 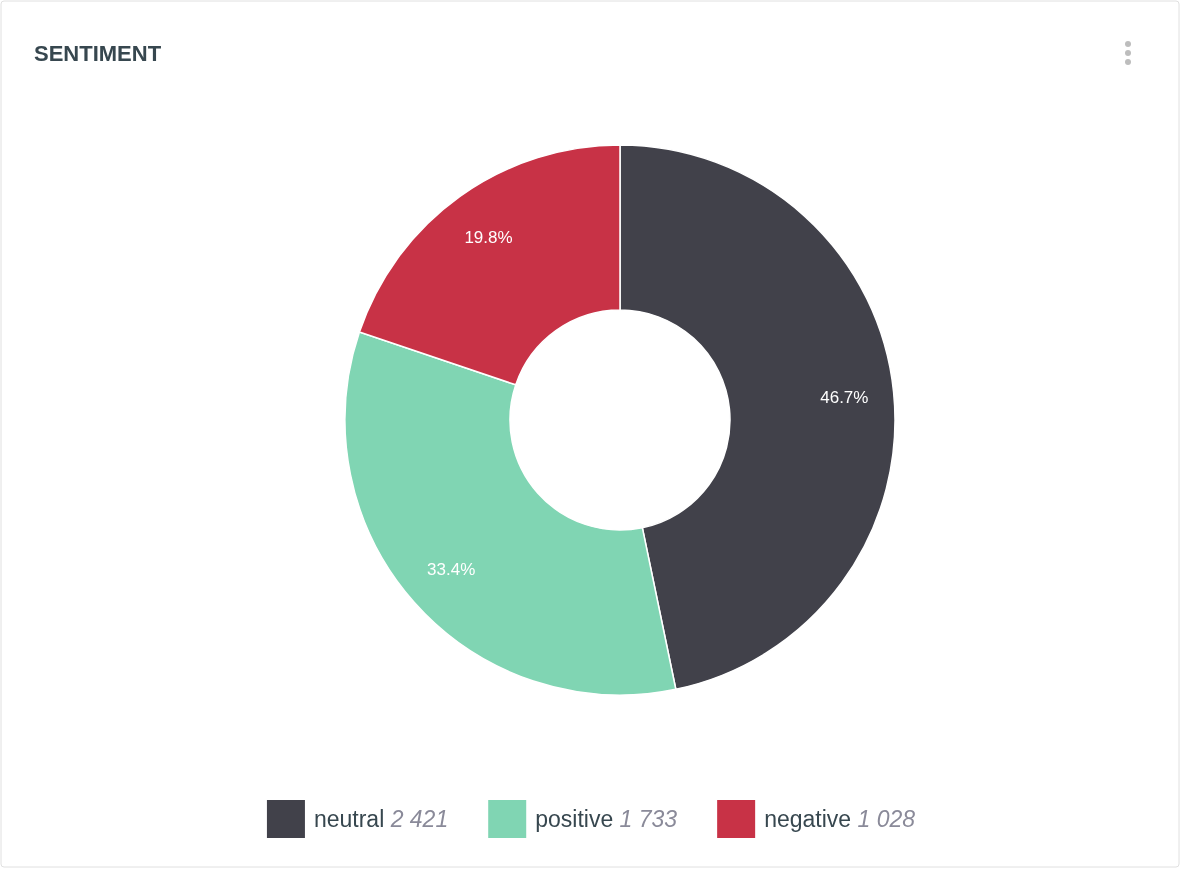 What do you see at coordinates (98, 53) in the screenshot?
I see `chart-title: SENTIMENT` at bounding box center [98, 53].